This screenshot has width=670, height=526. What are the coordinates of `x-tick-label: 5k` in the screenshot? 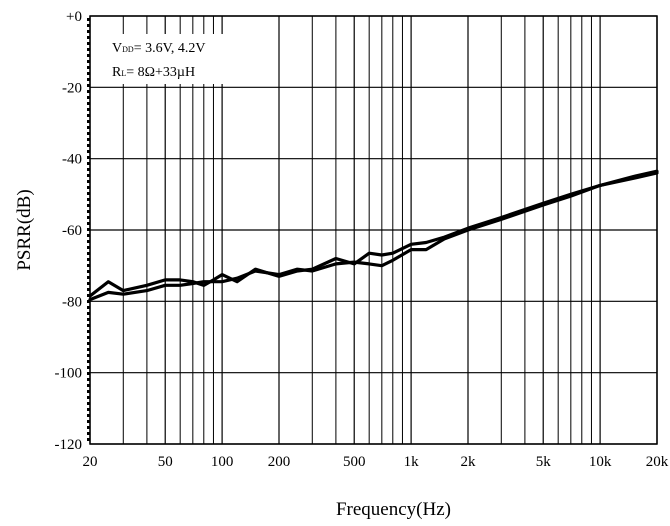 It's located at (544, 462).